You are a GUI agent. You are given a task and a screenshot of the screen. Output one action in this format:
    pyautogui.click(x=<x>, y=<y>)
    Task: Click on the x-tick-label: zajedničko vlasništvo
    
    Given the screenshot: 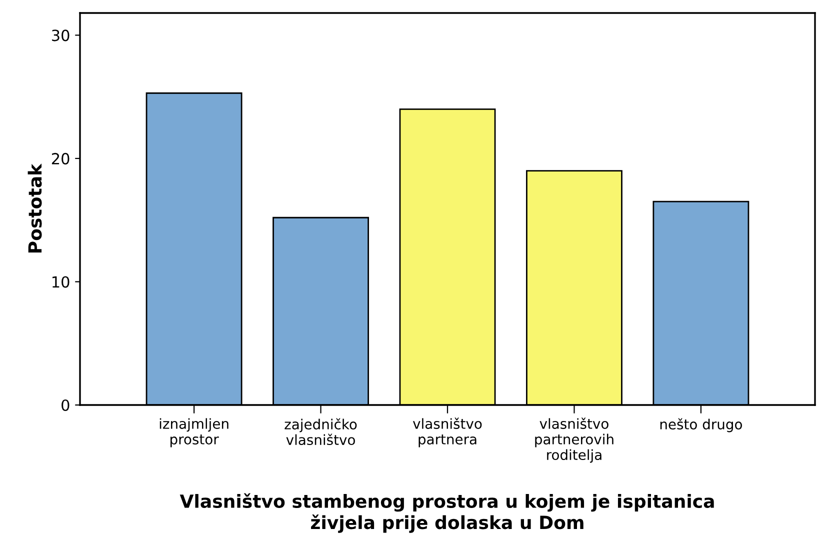 What is the action you would take?
    pyautogui.click(x=320, y=432)
    